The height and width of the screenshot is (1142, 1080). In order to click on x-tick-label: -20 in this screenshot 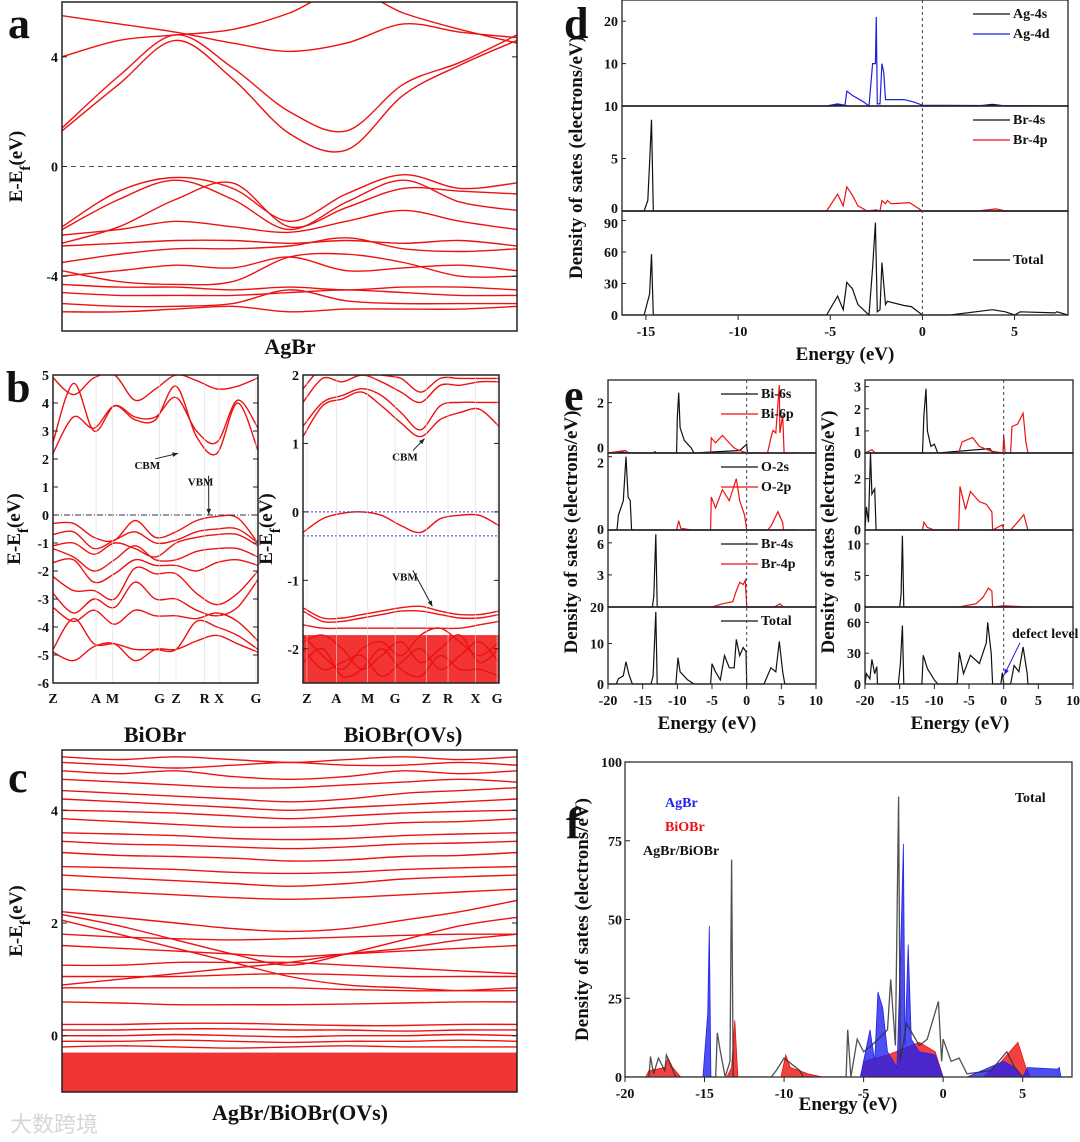, I will do `click(865, 701)`.